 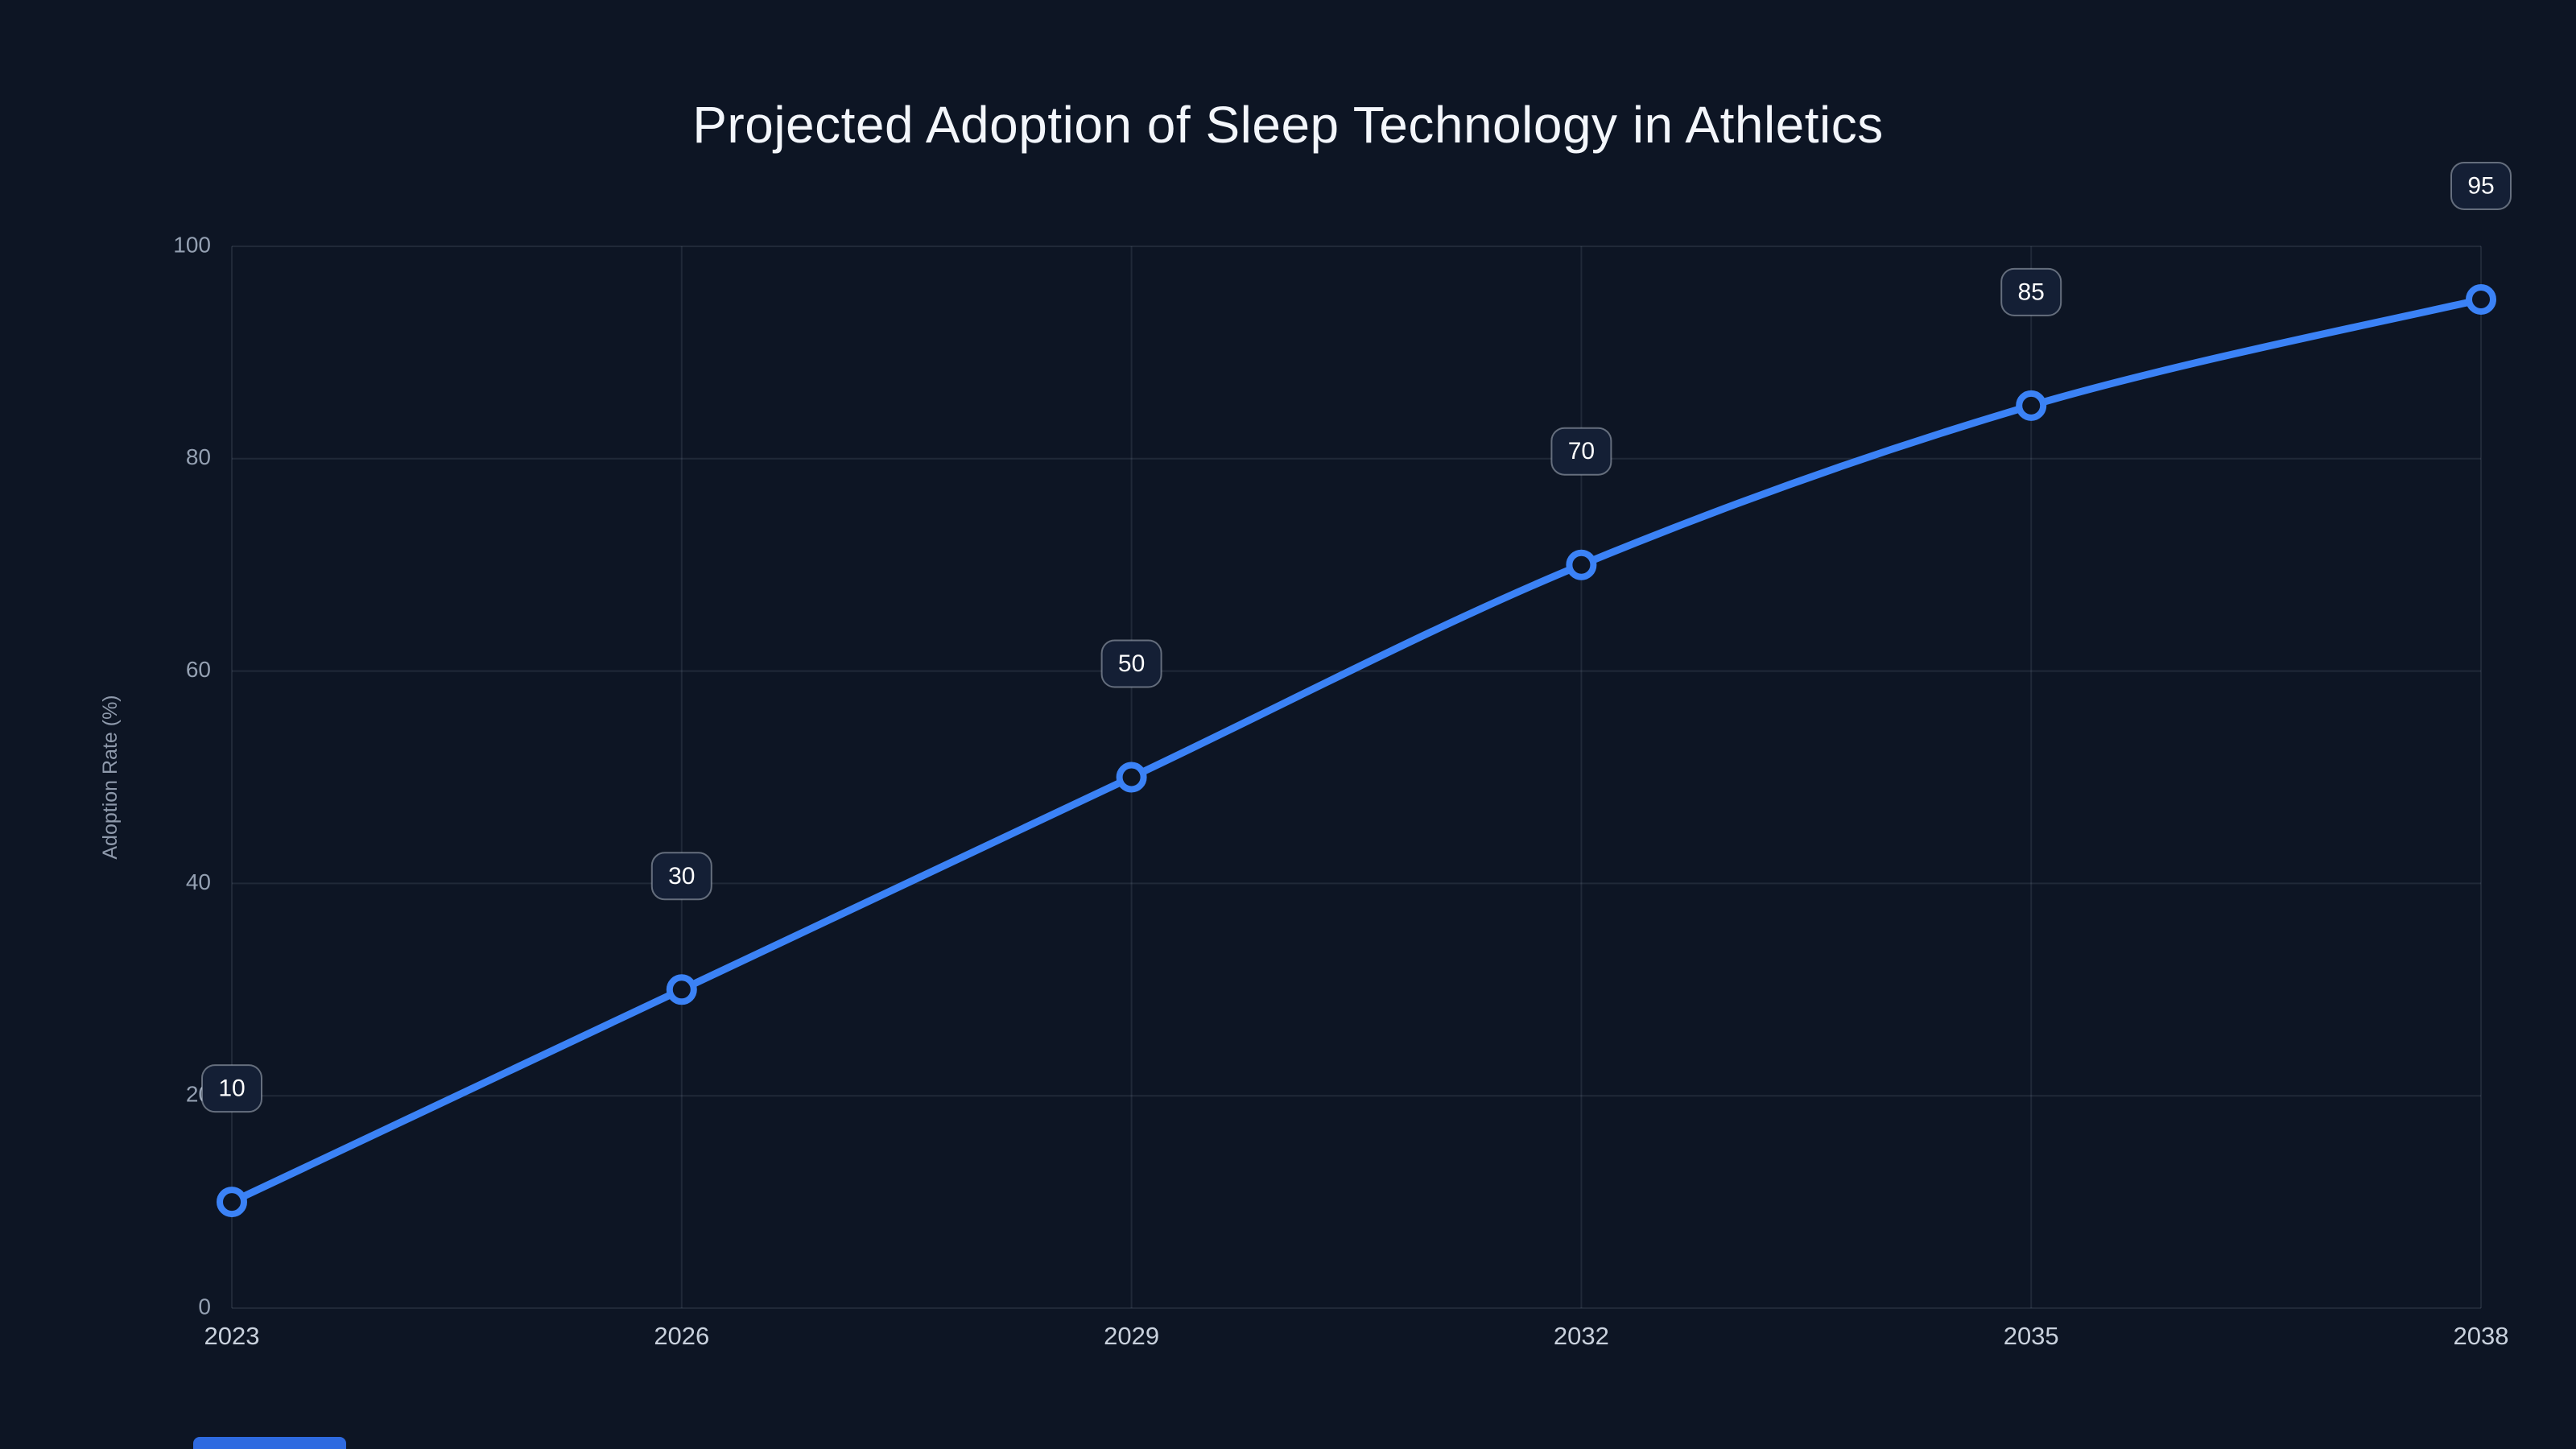 I want to click on point-label-text: 50, so click(x=1131, y=663).